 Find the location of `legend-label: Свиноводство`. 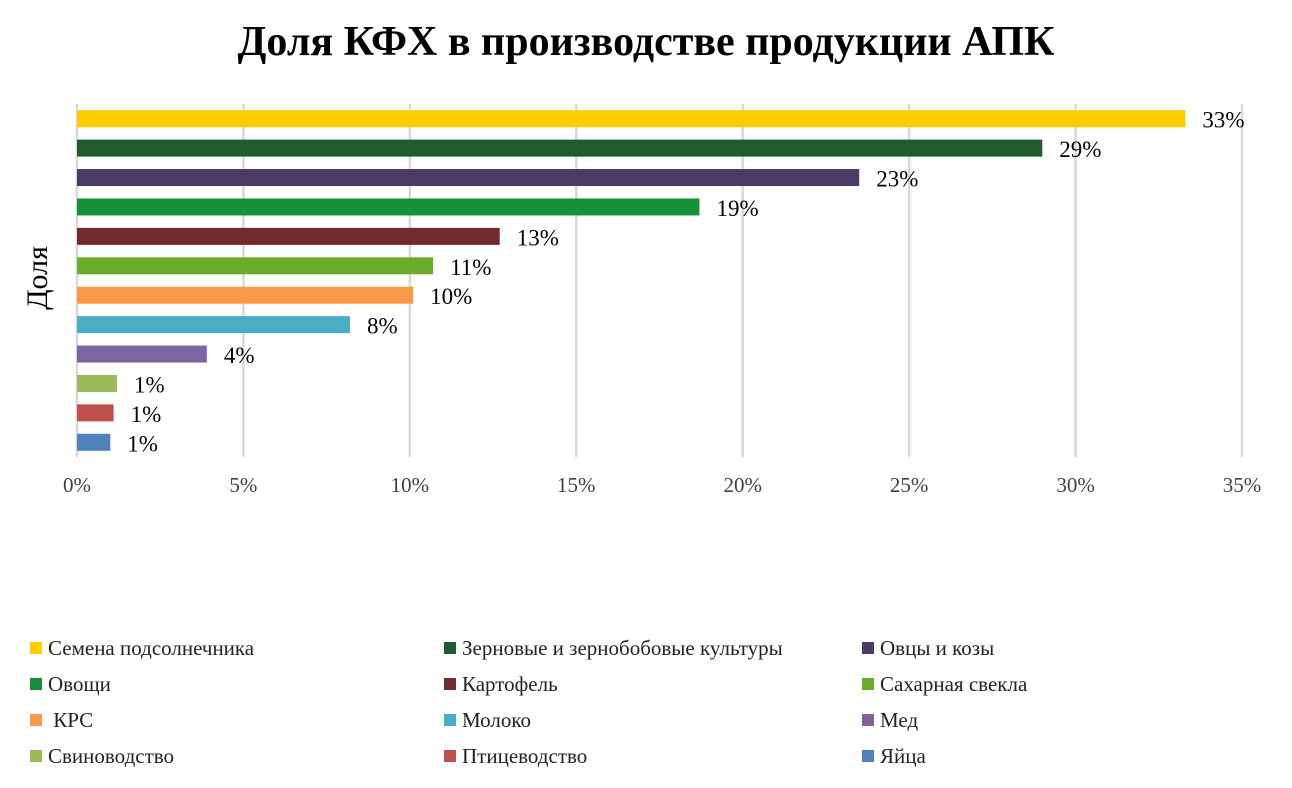

legend-label: Свиноводство is located at coordinates (111, 755).